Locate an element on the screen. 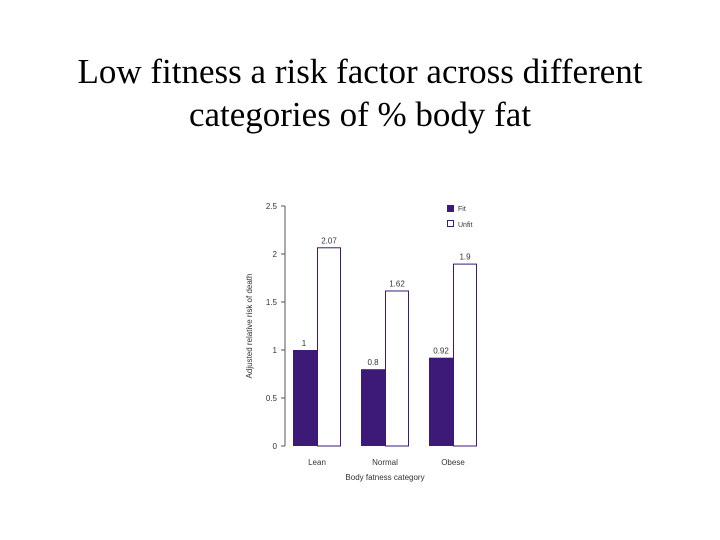 The width and height of the screenshot is (720, 540). bar-fit-normal is located at coordinates (373, 407).